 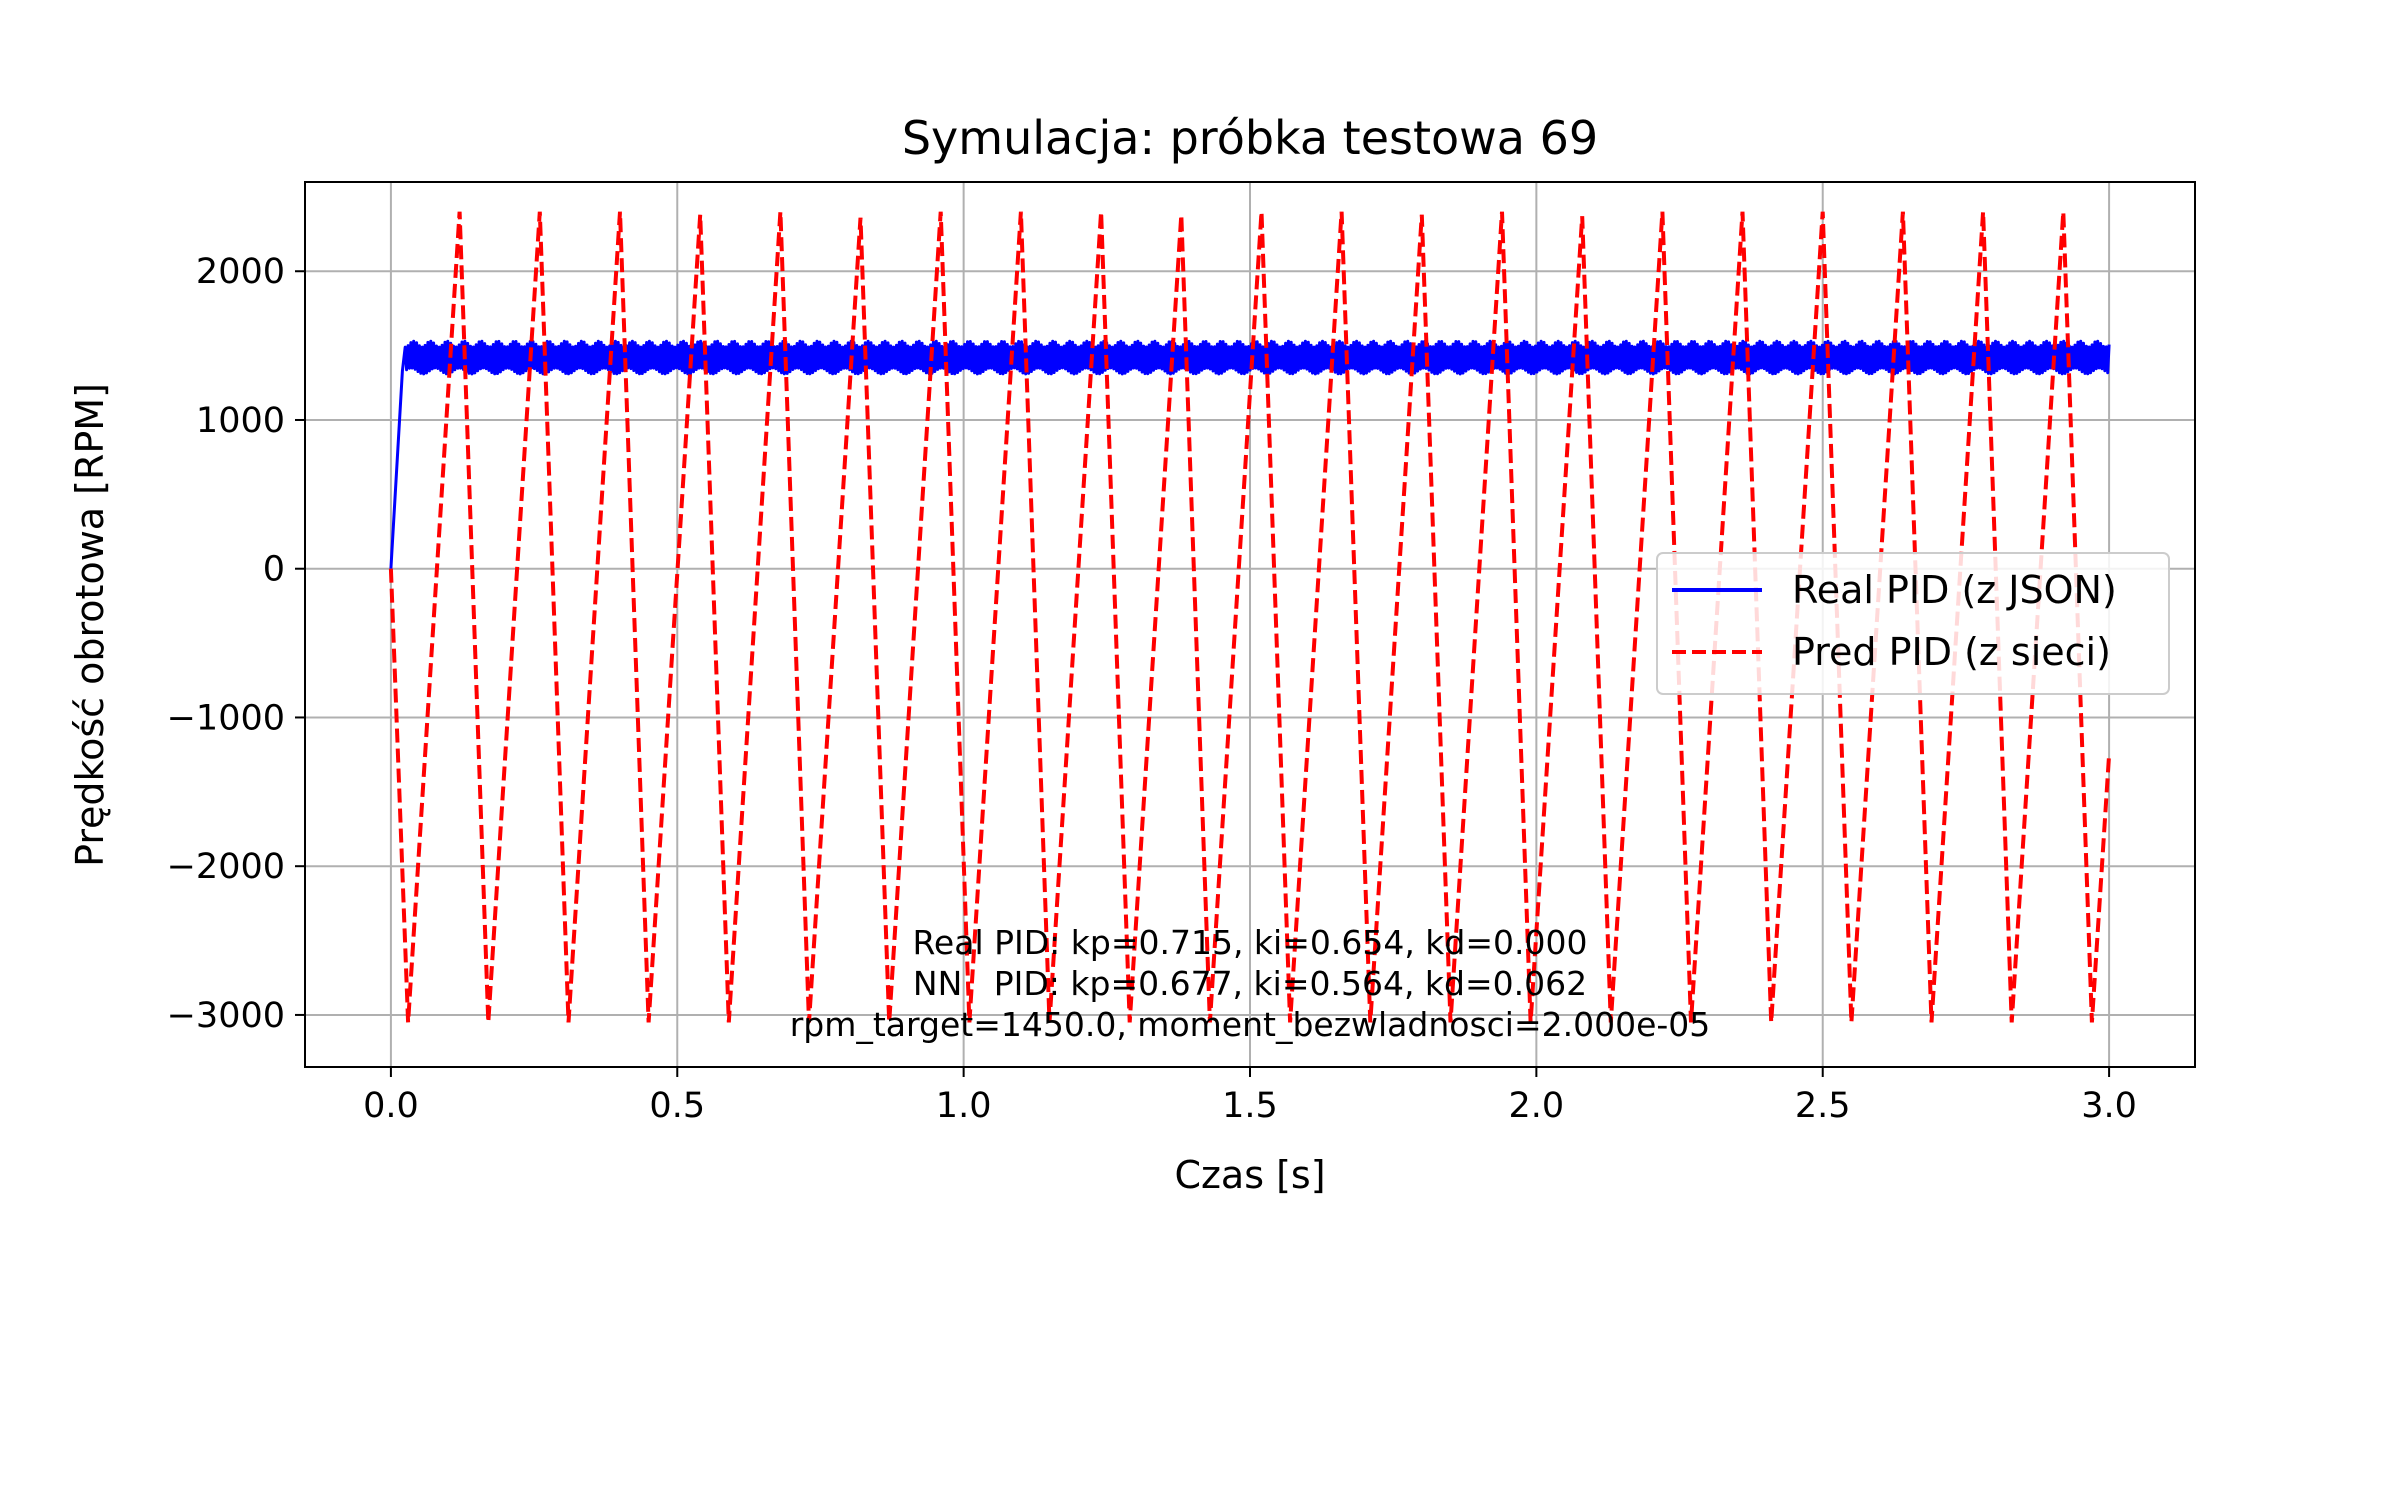 I want to click on y-tick-label: −1000, so click(x=226, y=718).